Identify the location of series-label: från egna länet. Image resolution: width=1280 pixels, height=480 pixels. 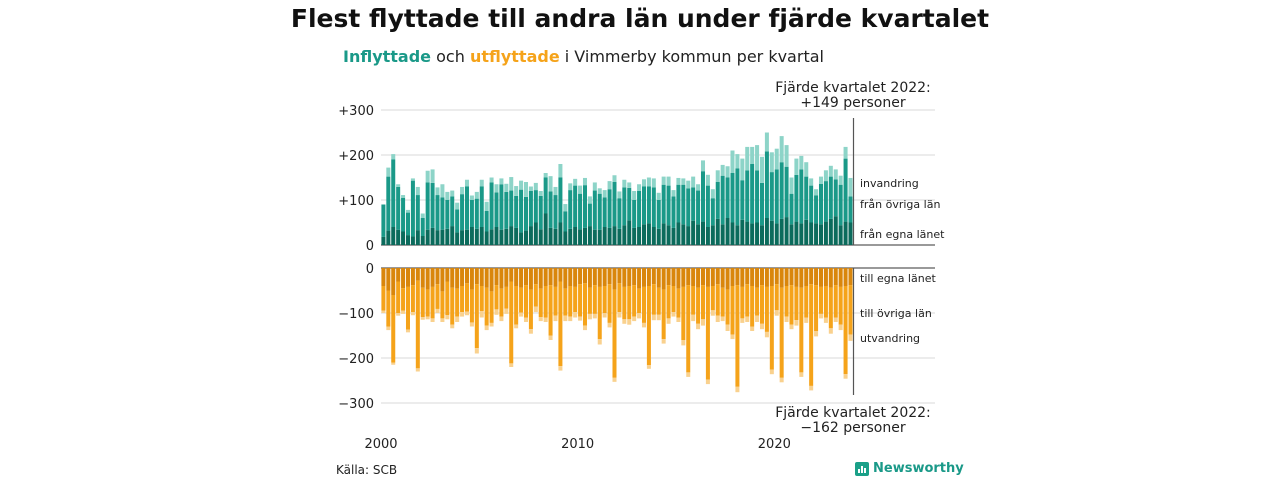
(902, 234).